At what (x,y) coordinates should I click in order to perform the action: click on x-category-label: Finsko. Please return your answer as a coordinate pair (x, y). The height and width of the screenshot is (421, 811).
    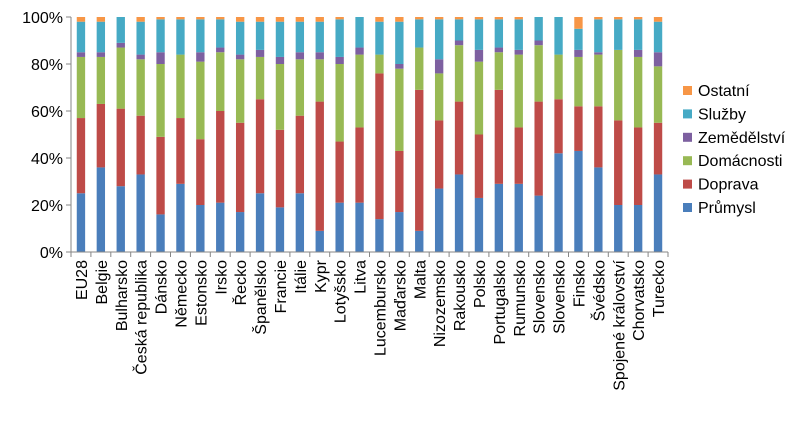
    Looking at the image, I should click on (579, 283).